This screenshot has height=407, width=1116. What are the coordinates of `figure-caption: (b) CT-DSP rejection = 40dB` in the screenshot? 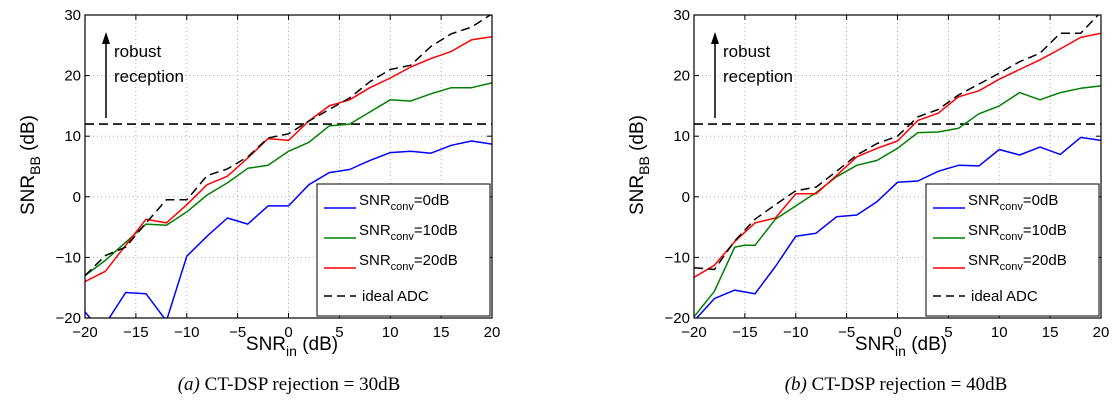 It's located at (896, 384).